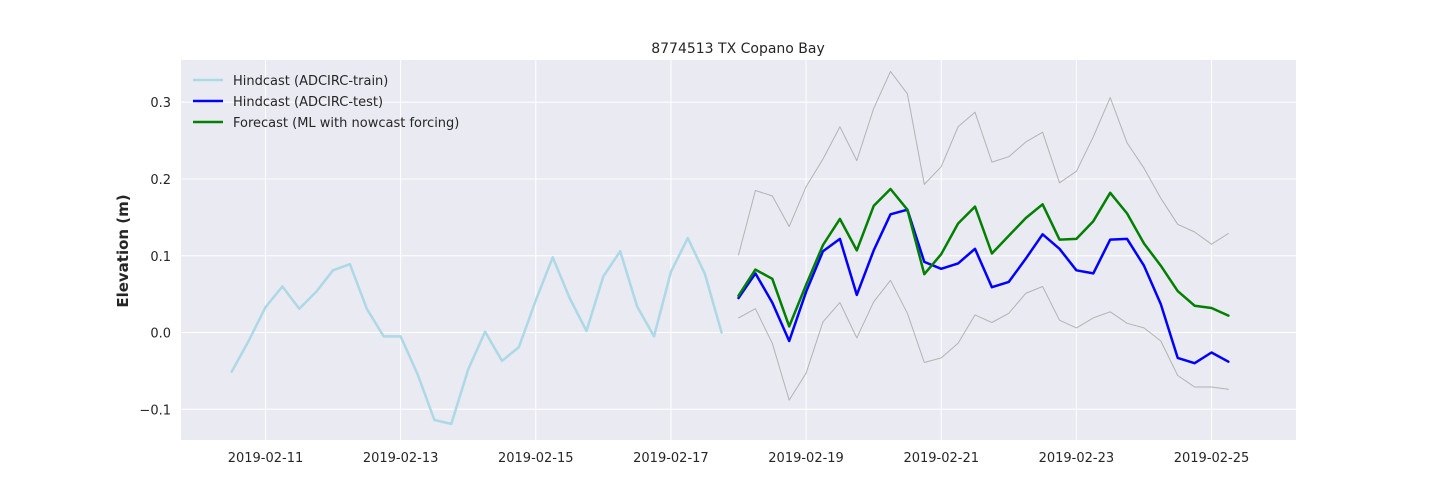 This screenshot has height=504, width=1440. I want to click on chart-title: 8774513 TX Copano Bay, so click(738, 49).